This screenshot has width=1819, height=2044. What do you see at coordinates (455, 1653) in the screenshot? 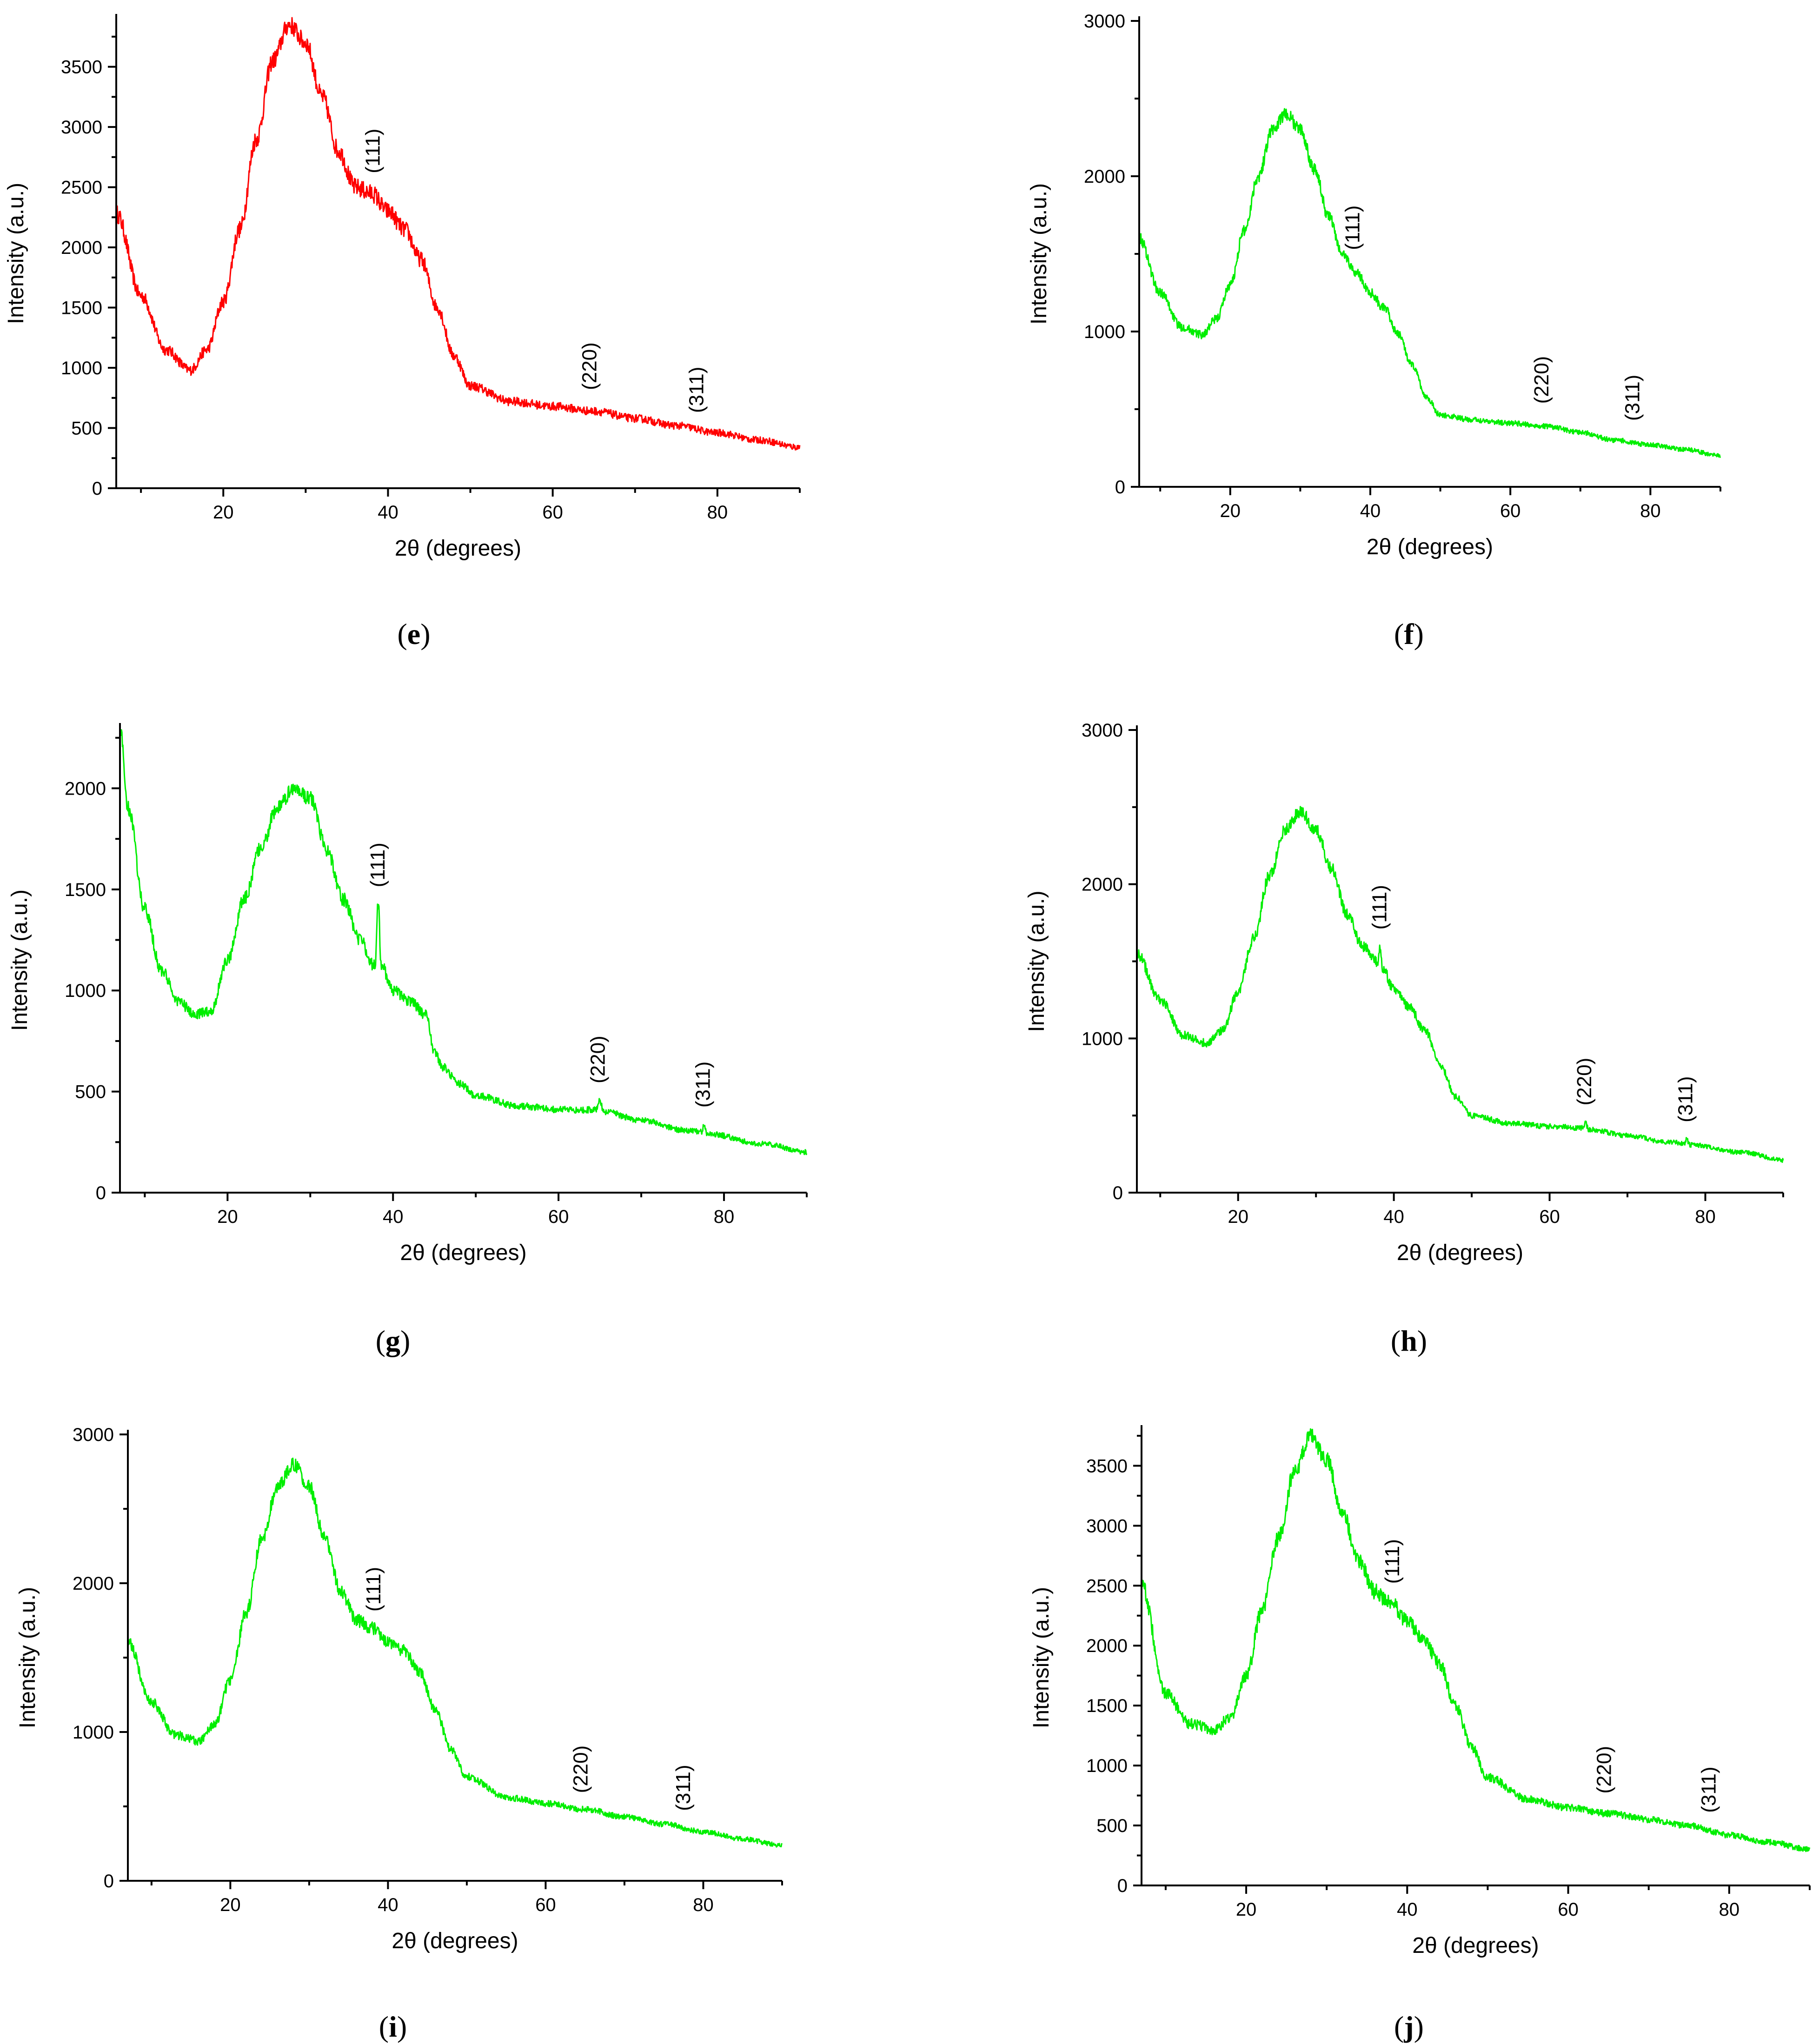
I see `series-line-i` at bounding box center [455, 1653].